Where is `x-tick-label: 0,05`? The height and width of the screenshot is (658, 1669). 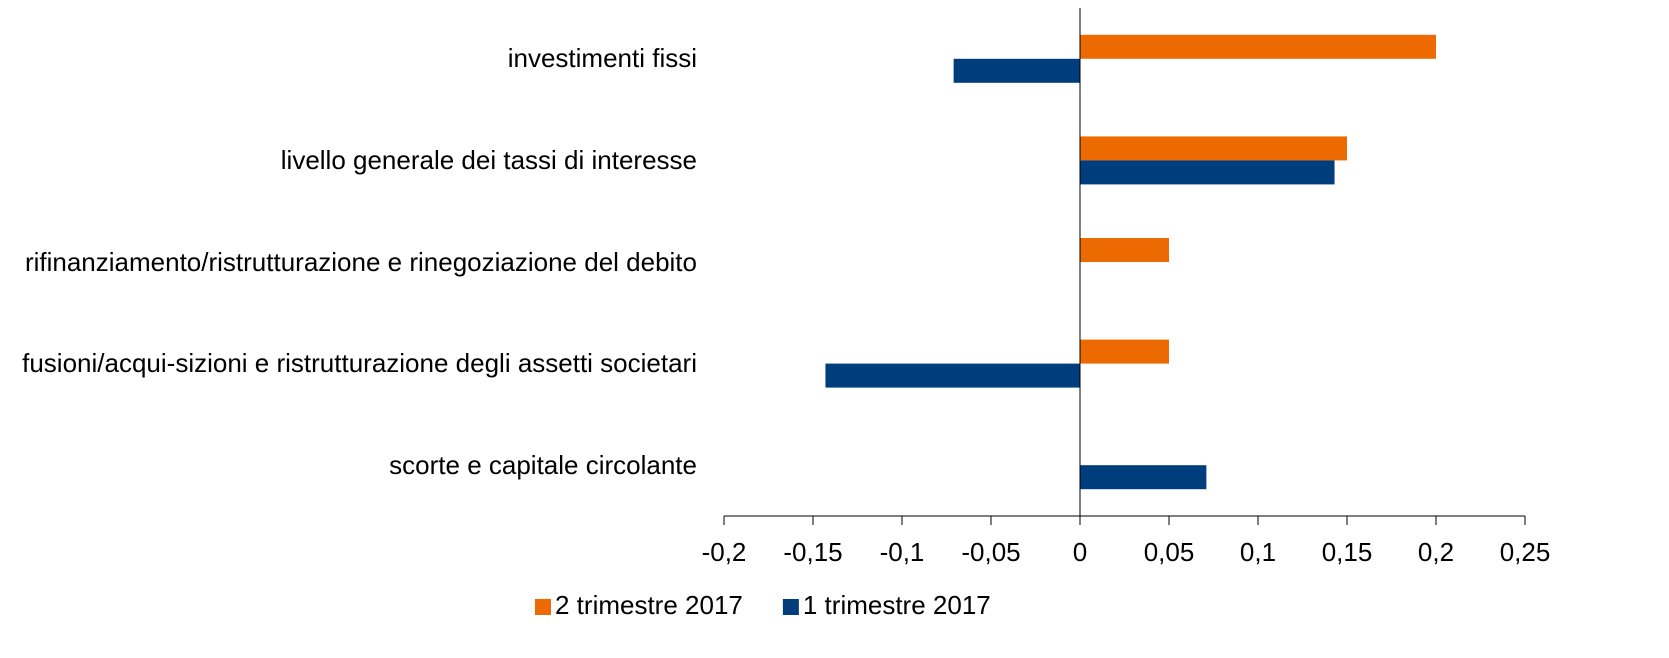 x-tick-label: 0,05 is located at coordinates (1169, 552).